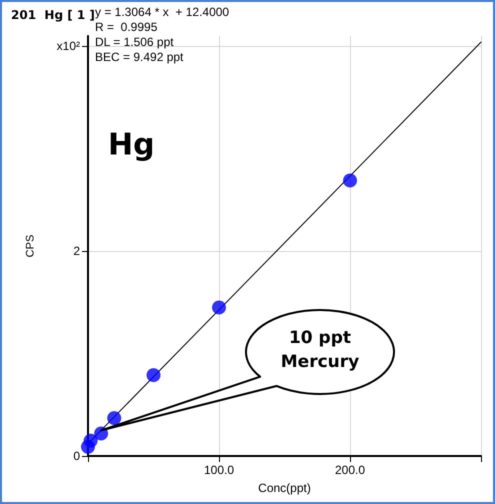 This screenshot has width=495, height=504. Describe the element at coordinates (76, 456) in the screenshot. I see `y-tick-label: 0` at that location.